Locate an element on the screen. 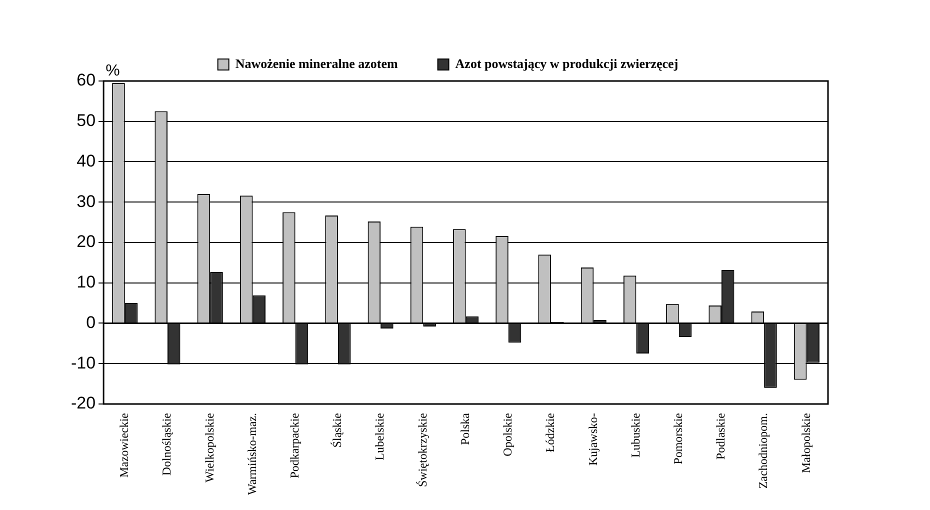 The image size is (930, 510). x-tick-label: Podlaskie is located at coordinates (721, 436).